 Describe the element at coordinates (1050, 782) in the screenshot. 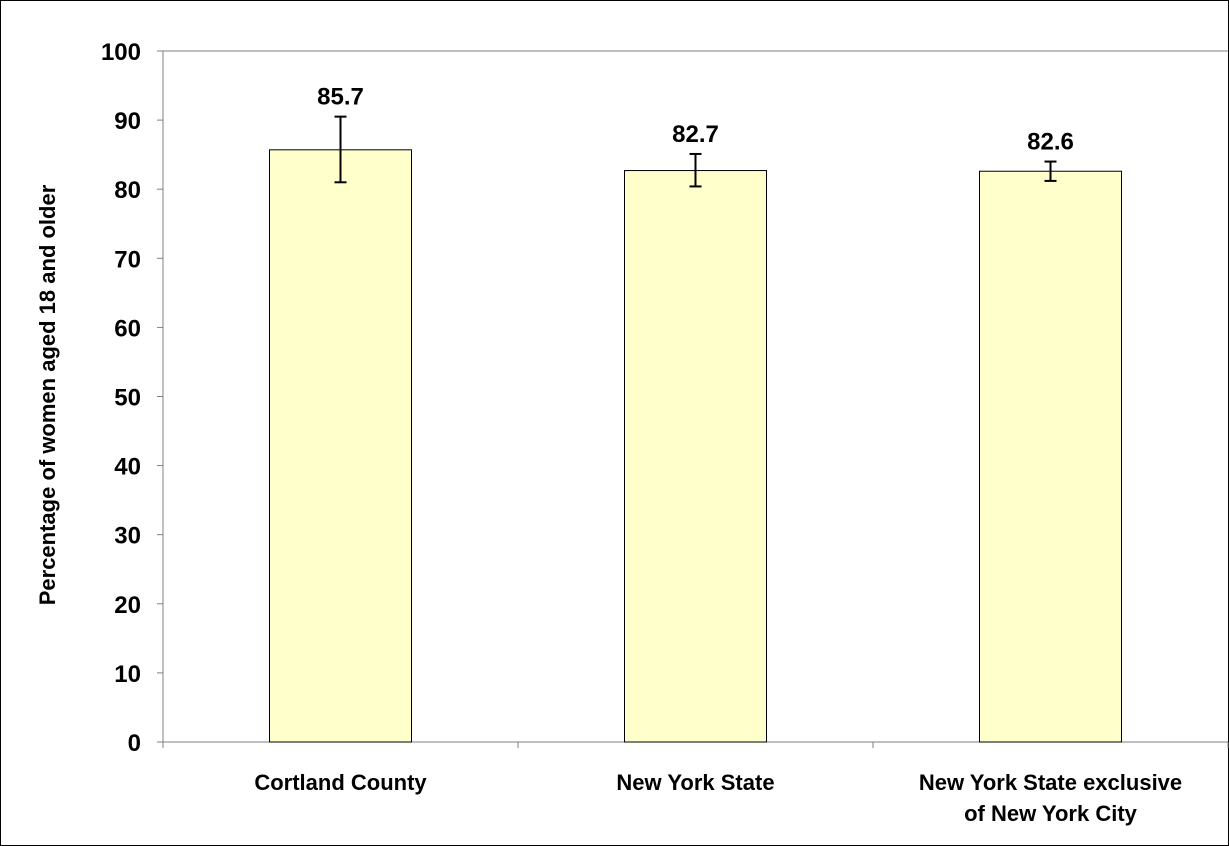

I see `x-category-label-line: New York State exclusive` at that location.